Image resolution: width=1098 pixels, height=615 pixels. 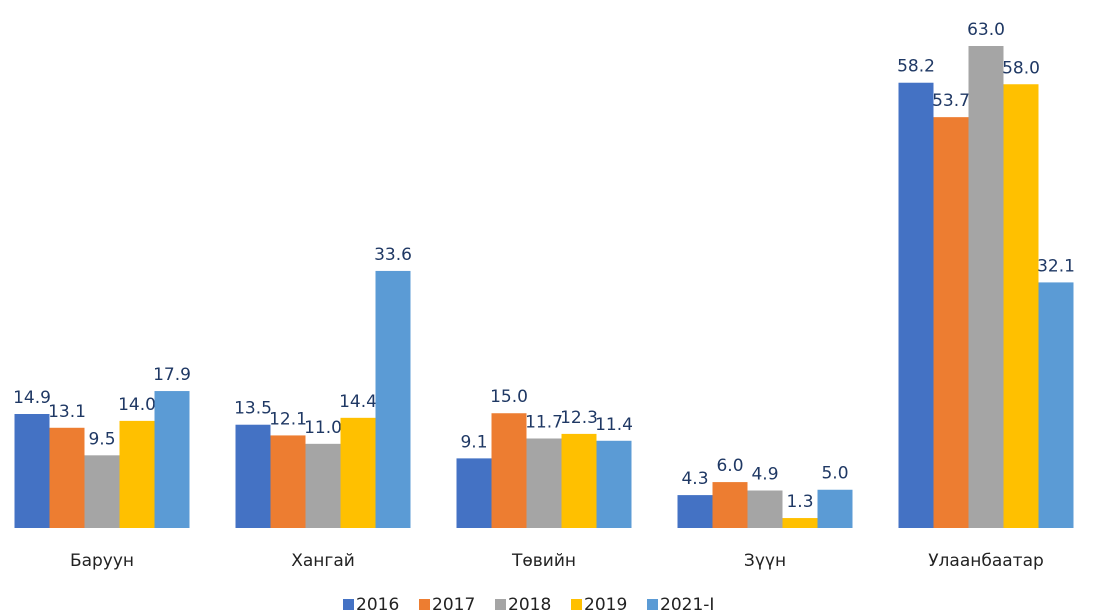 I want to click on legend-label: 2016, so click(x=377, y=605).